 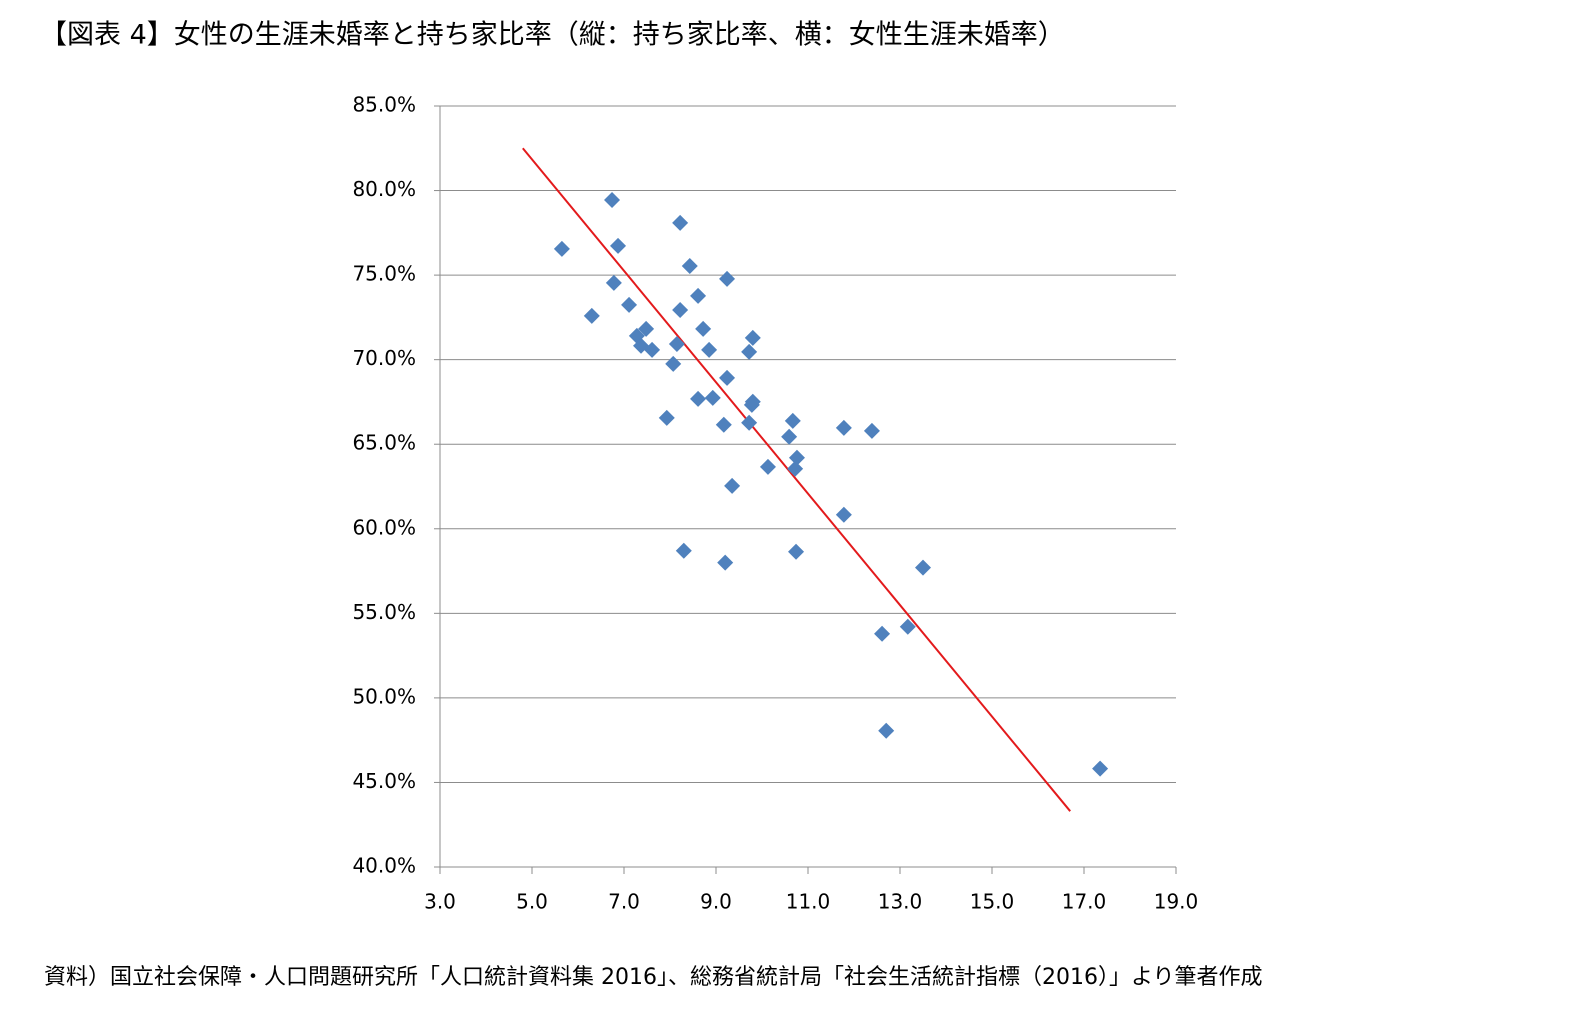 What do you see at coordinates (384, 781) in the screenshot?
I see `y-tick-label: 45.0%` at bounding box center [384, 781].